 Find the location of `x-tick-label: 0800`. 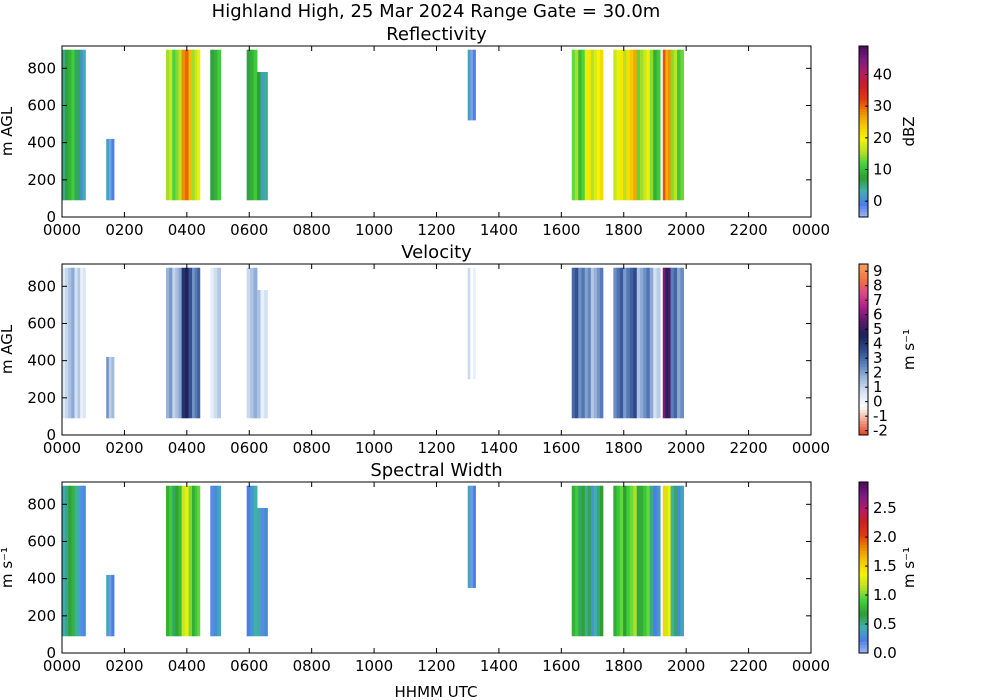

x-tick-label: 0800 is located at coordinates (312, 230).